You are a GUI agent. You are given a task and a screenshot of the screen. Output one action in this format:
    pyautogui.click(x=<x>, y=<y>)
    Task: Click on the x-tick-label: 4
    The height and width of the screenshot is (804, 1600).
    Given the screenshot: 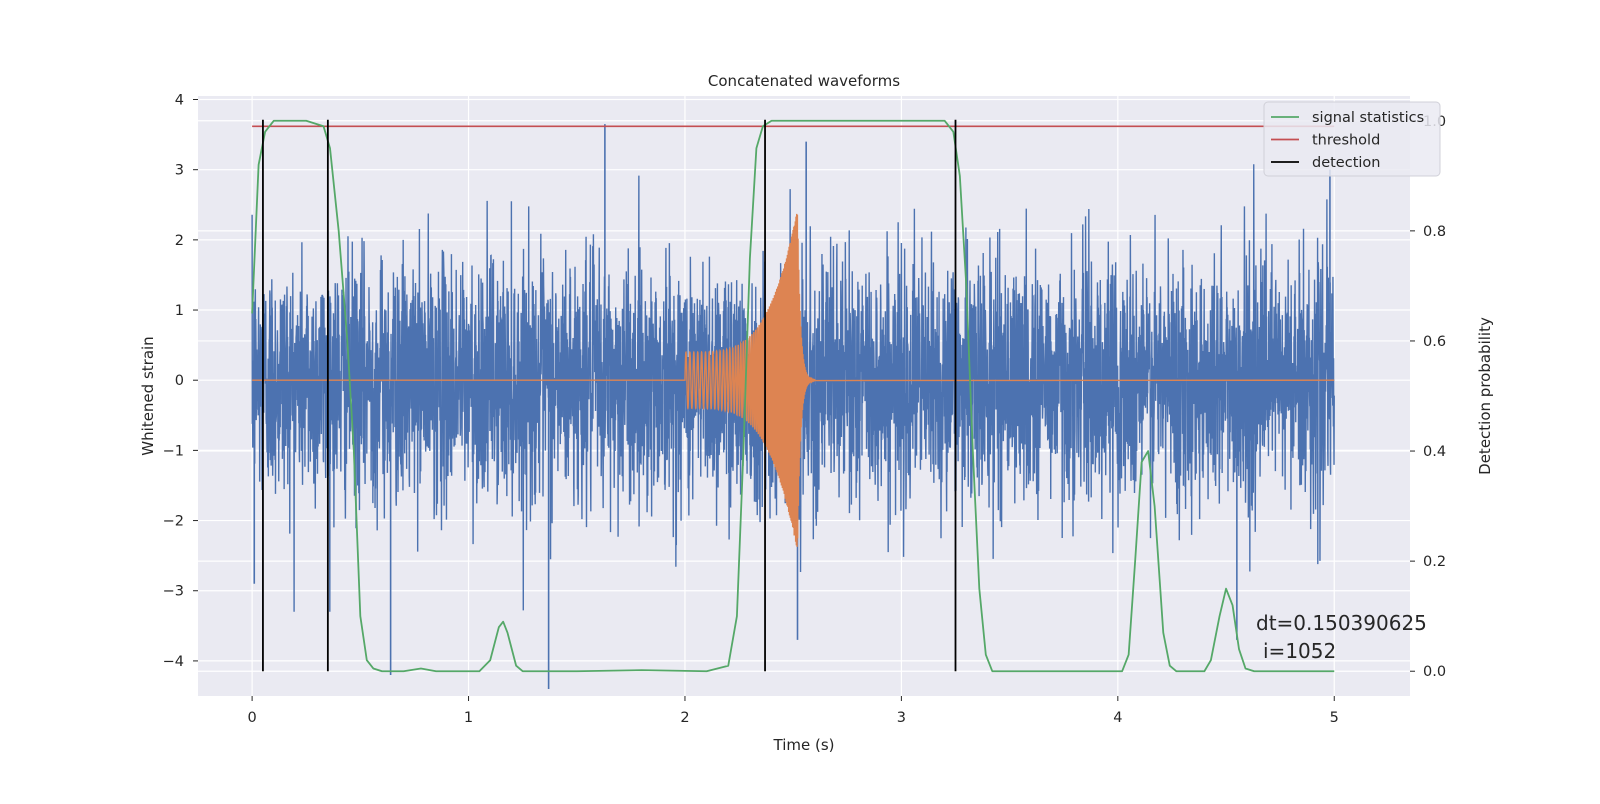 What is the action you would take?
    pyautogui.click(x=1117, y=718)
    